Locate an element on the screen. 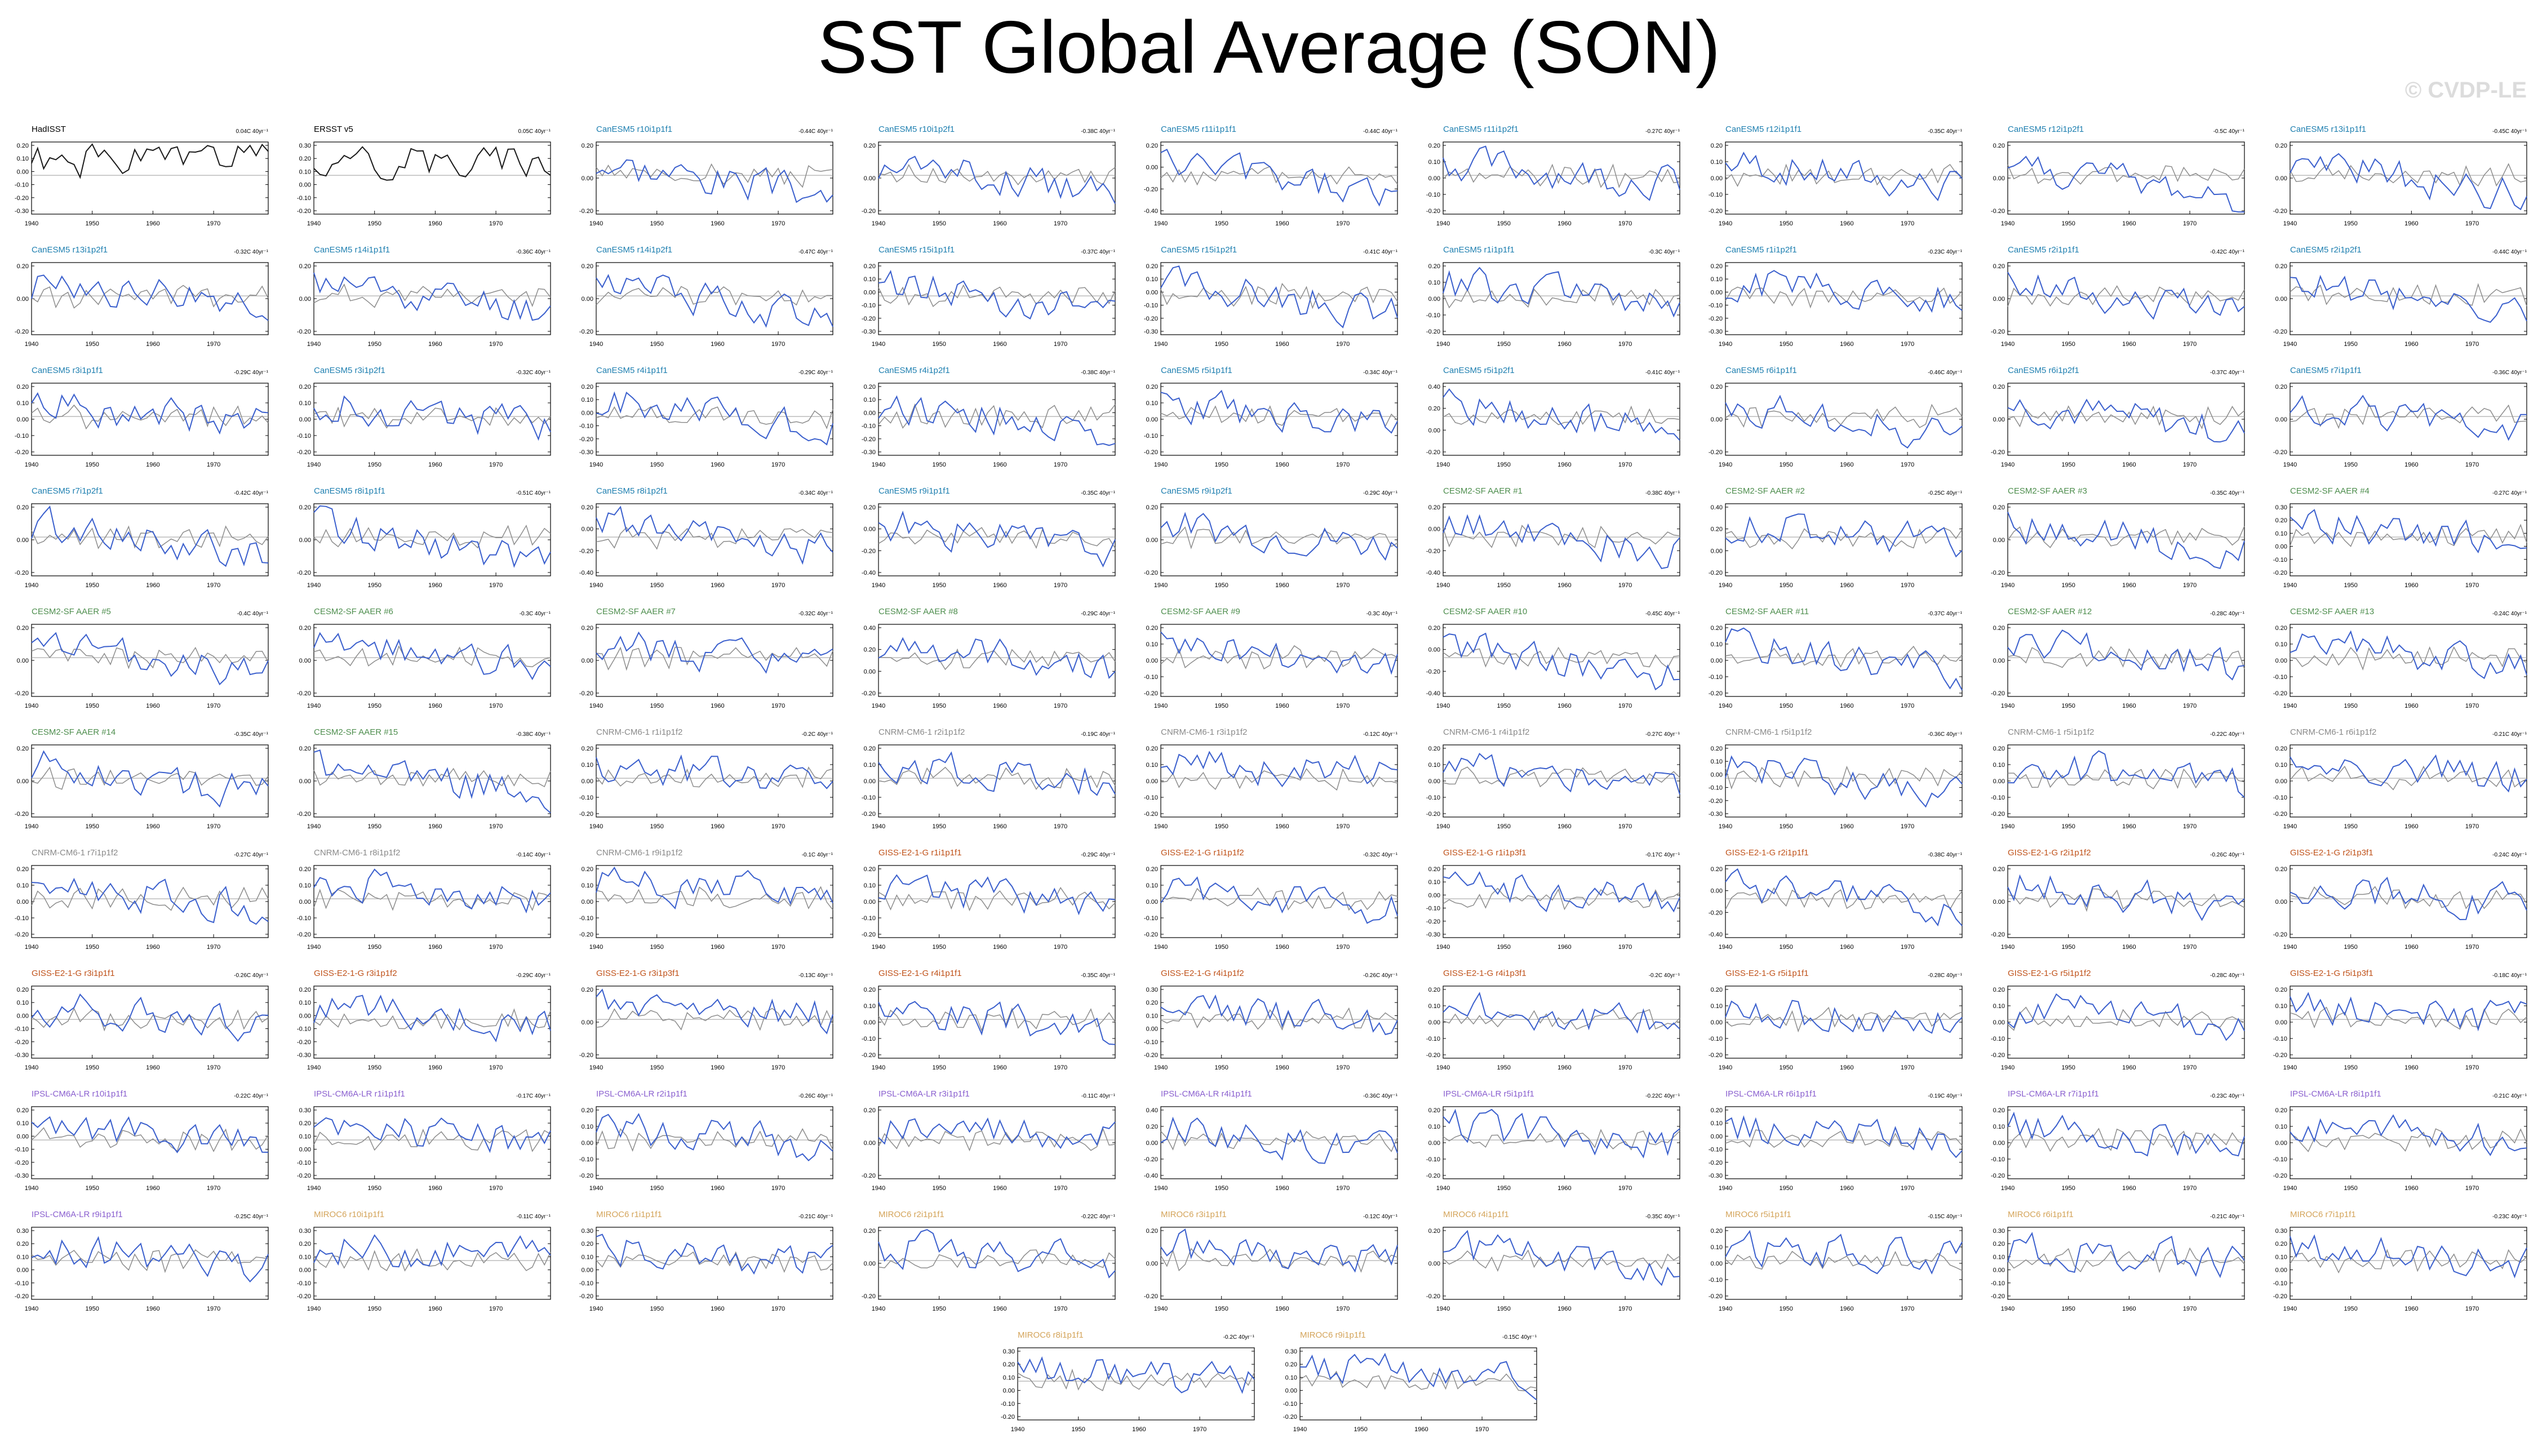  trend-label: -0.21C 40yr⁻¹ is located at coordinates (2227, 1217).